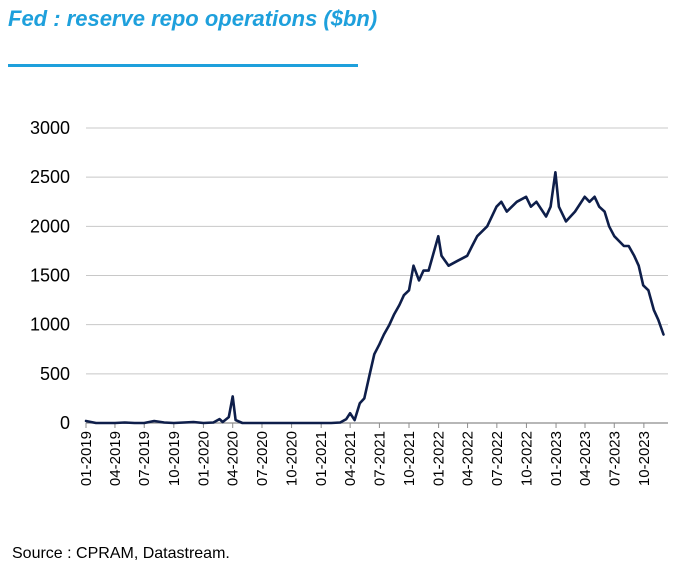  What do you see at coordinates (50, 128) in the screenshot?
I see `y-tick-label: 3000` at bounding box center [50, 128].